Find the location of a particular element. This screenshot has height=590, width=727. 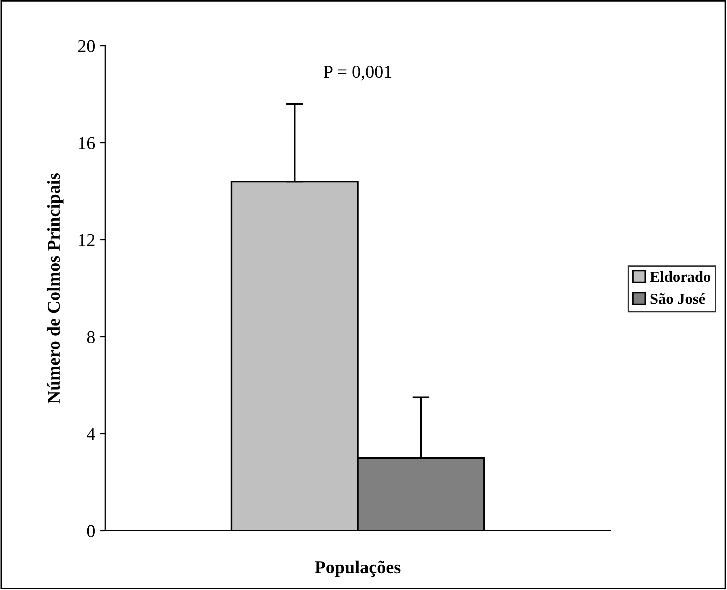

y-tick-label: 16 is located at coordinates (87, 143).